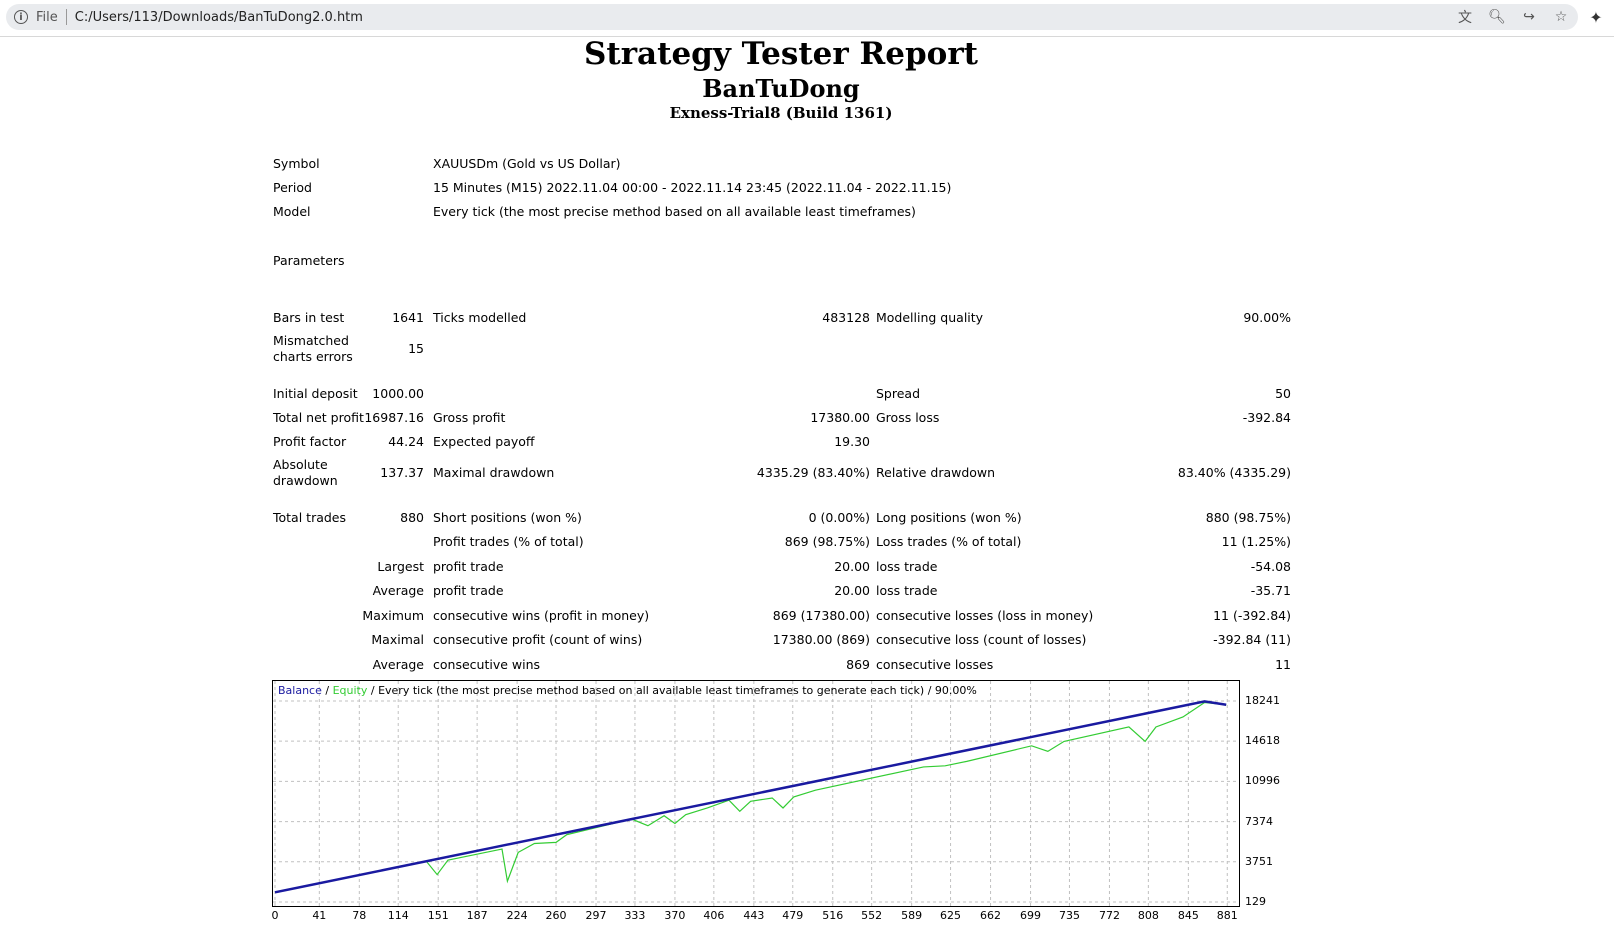  Describe the element at coordinates (296, 163) in the screenshot. I see `symbol-label: Symbol` at that location.